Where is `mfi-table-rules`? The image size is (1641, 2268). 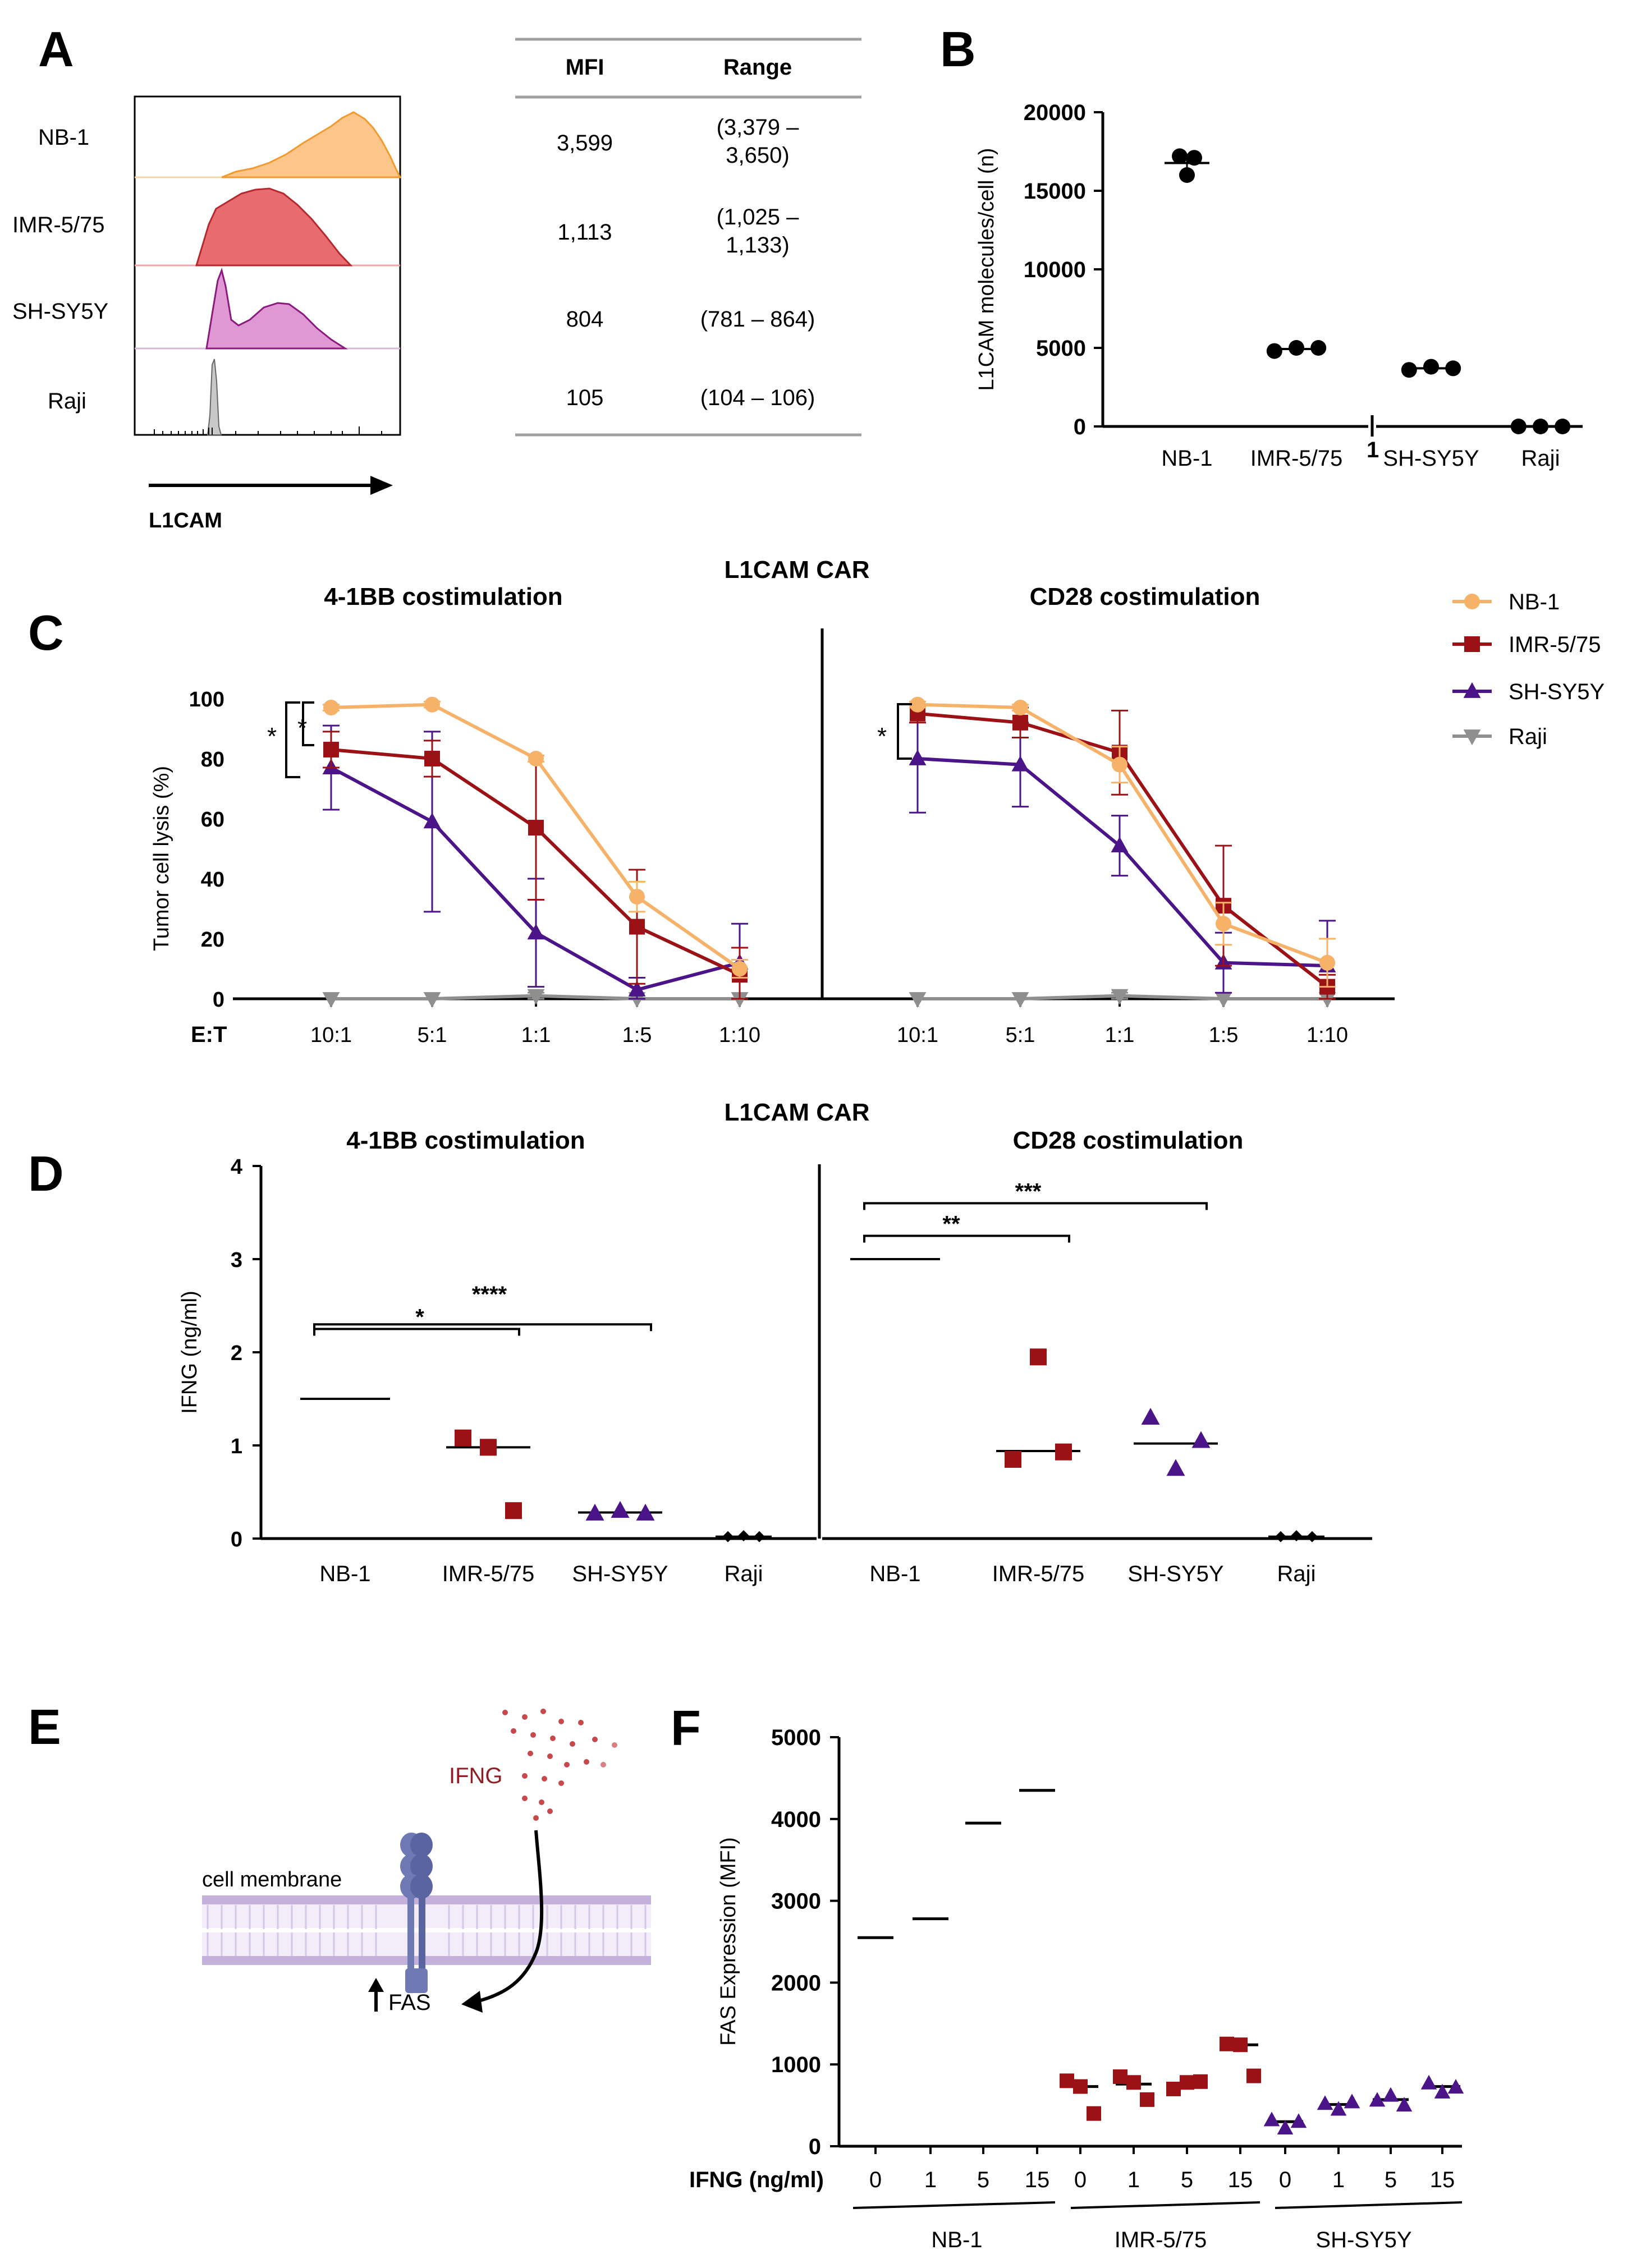 mfi-table-rules is located at coordinates (688, 237).